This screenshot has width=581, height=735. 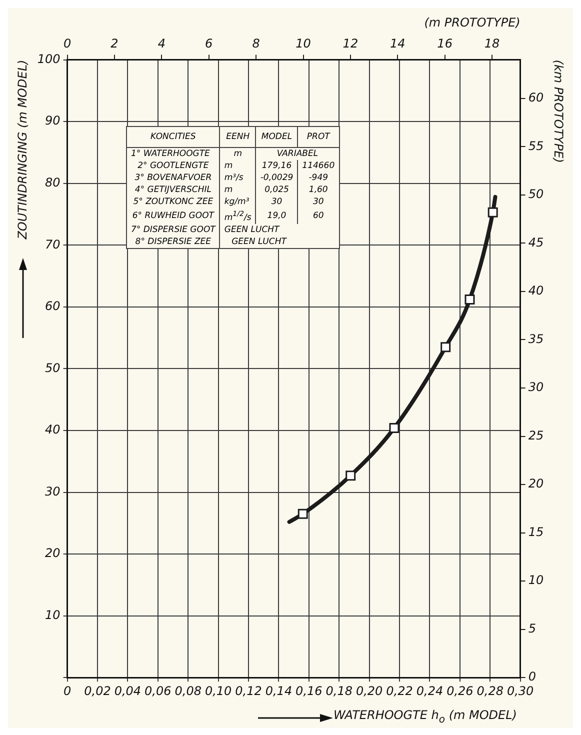 I want to click on x-tick-label: 0,08, so click(x=188, y=691).